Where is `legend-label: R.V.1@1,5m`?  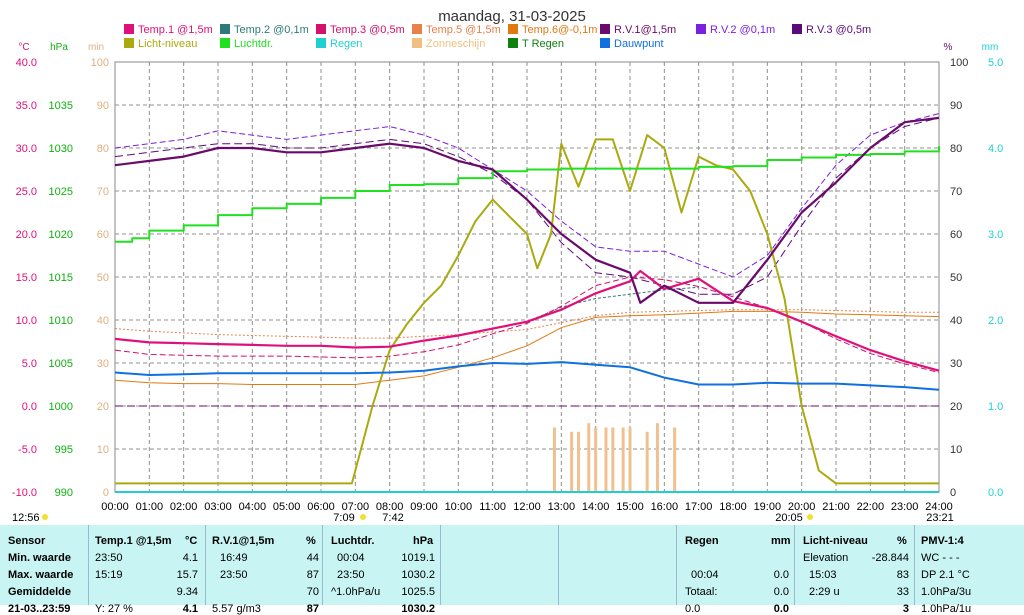
legend-label: R.V.1@1,5m is located at coordinates (645, 30).